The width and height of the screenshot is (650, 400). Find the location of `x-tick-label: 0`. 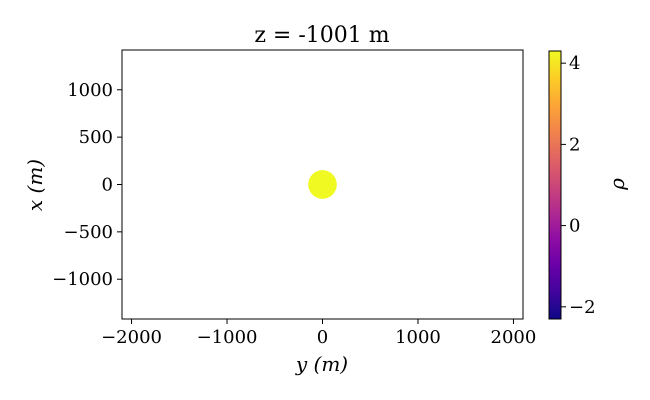

x-tick-label: 0 is located at coordinates (322, 337).